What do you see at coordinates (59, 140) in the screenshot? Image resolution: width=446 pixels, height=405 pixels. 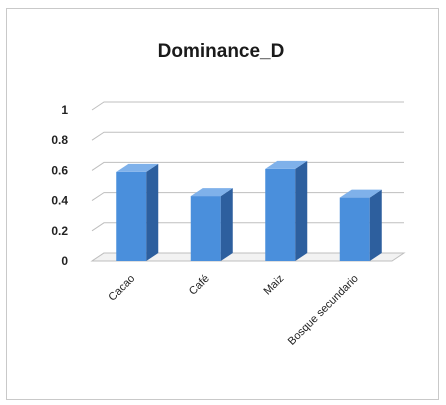 I see `y-tick-label: 0.8` at bounding box center [59, 140].